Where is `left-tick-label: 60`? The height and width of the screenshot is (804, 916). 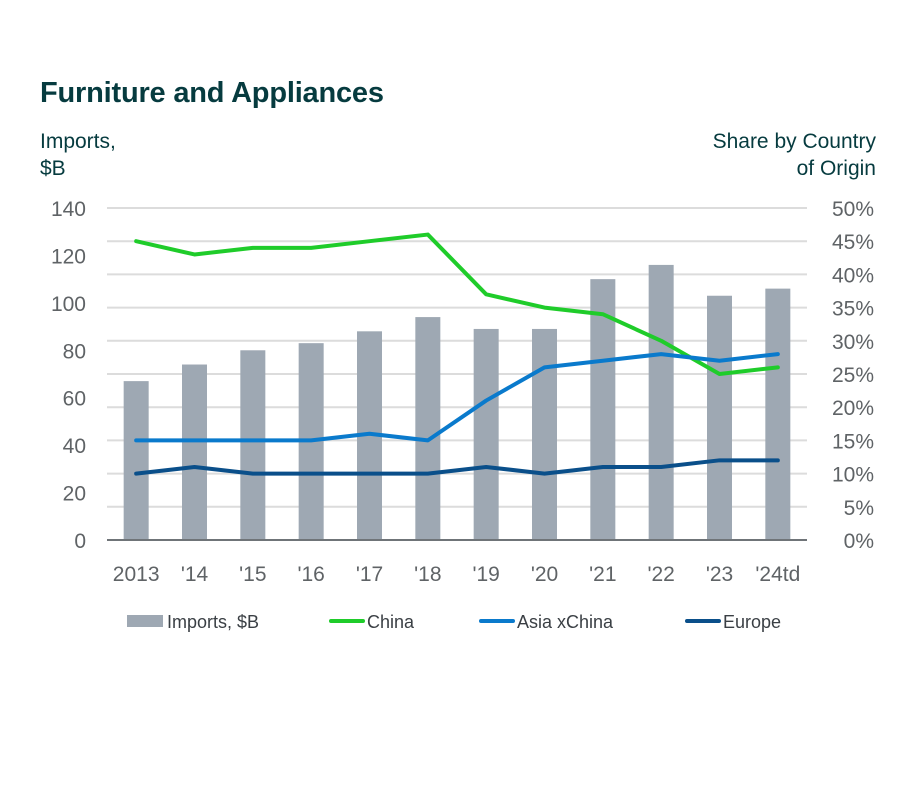
left-tick-label: 60 is located at coordinates (74, 399).